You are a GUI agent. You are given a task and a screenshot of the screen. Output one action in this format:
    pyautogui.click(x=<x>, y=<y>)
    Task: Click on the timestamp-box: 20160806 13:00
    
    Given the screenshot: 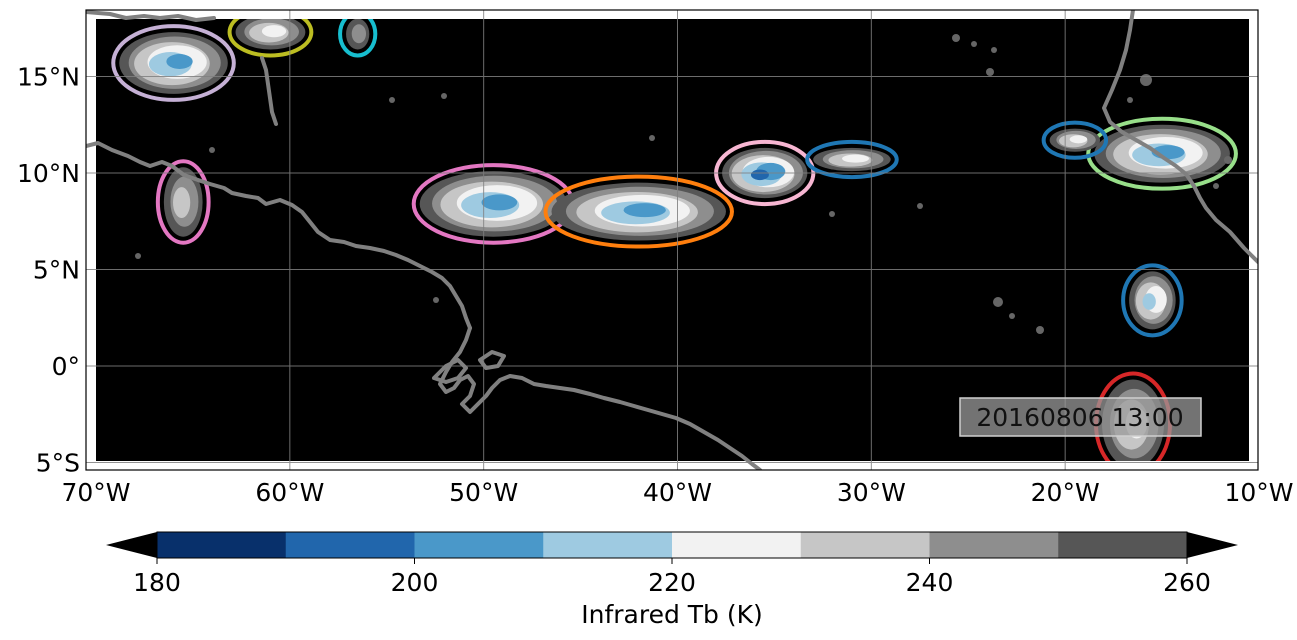 What is the action you would take?
    pyautogui.click(x=1080, y=417)
    